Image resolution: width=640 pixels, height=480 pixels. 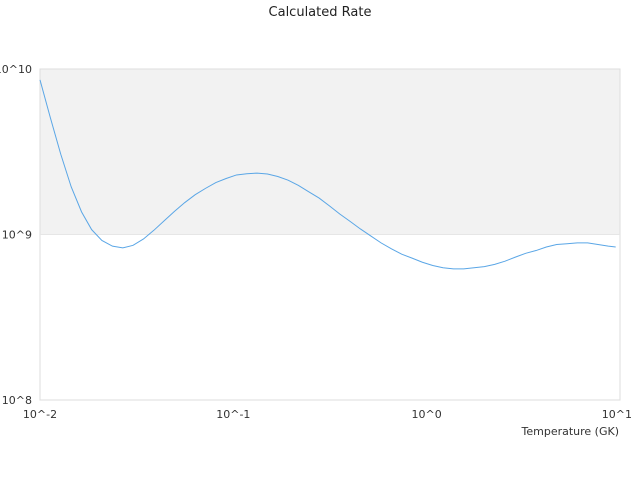 What do you see at coordinates (233, 414) in the screenshot?
I see `x-tick-label: 10^-1` at bounding box center [233, 414].